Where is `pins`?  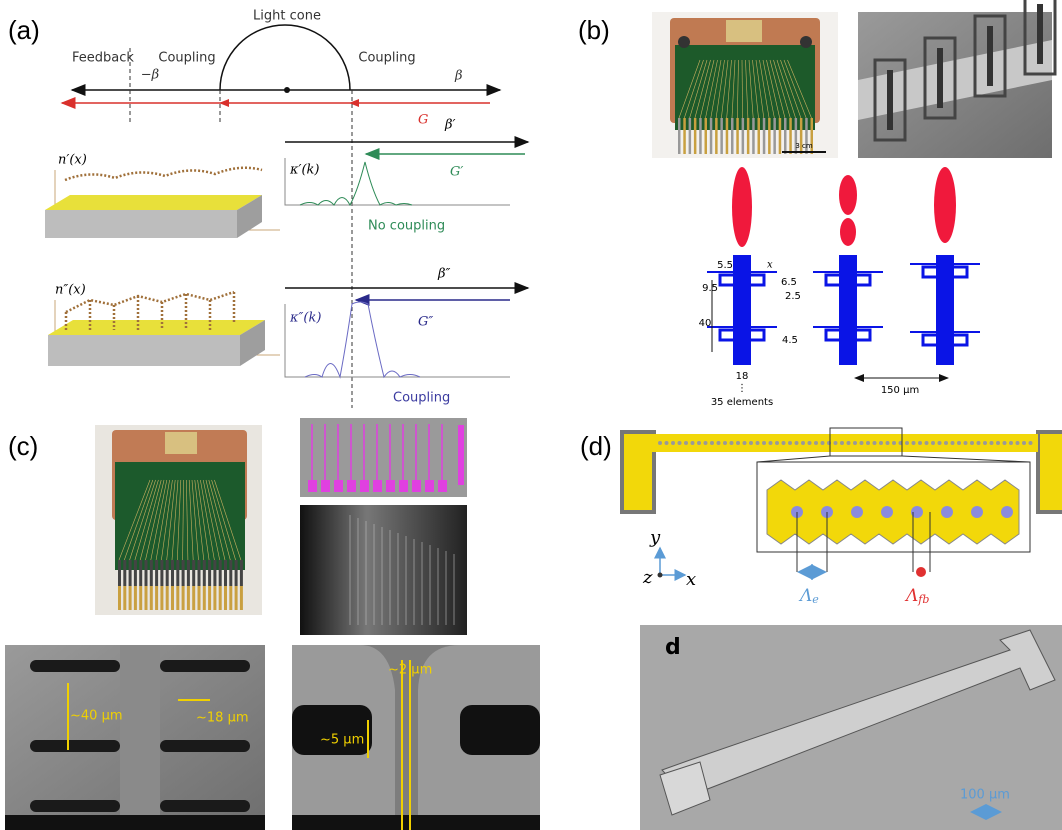
pins is located at coordinates (745, 106).